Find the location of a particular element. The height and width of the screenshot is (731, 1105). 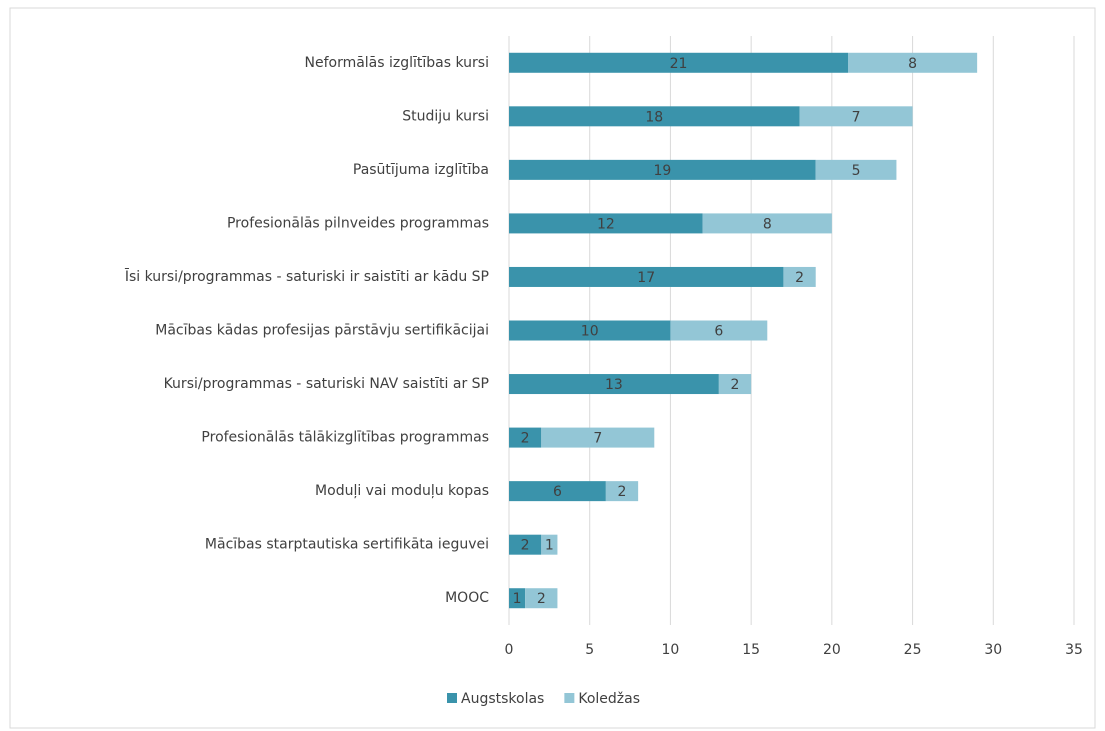

y-tick-label: MOOC is located at coordinates (467, 598).